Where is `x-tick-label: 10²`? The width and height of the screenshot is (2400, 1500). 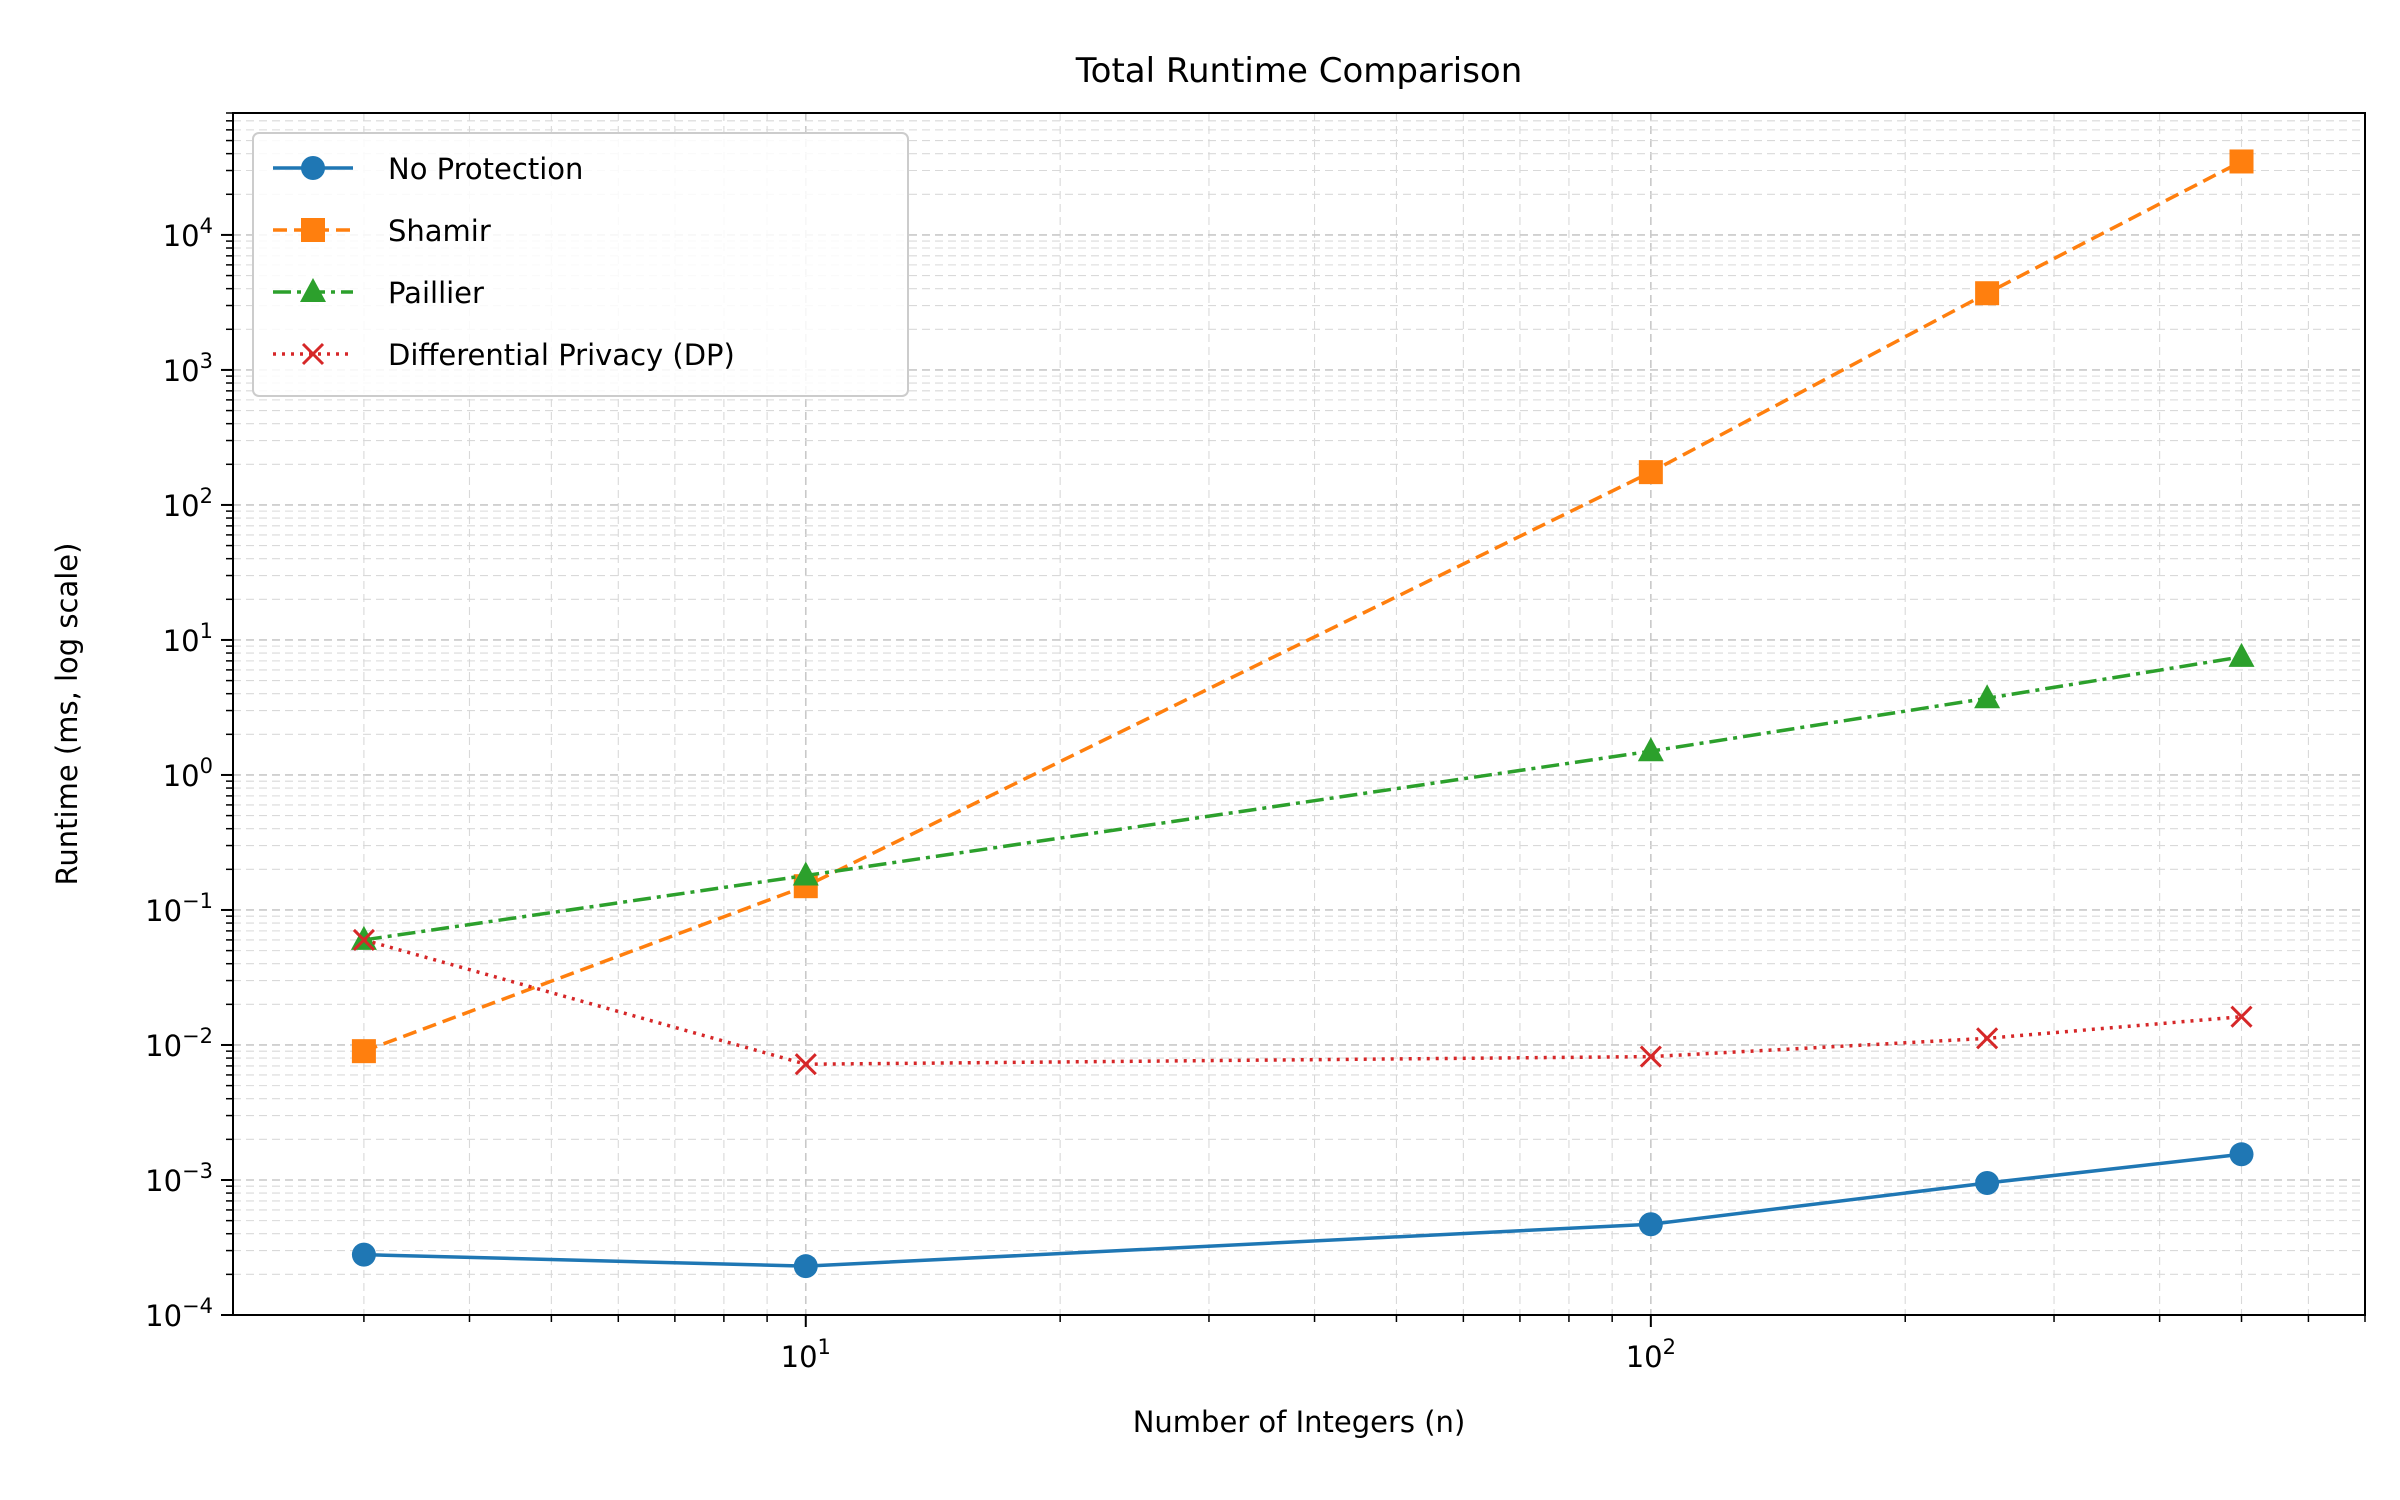 x-tick-label: 10² is located at coordinates (1651, 1354).